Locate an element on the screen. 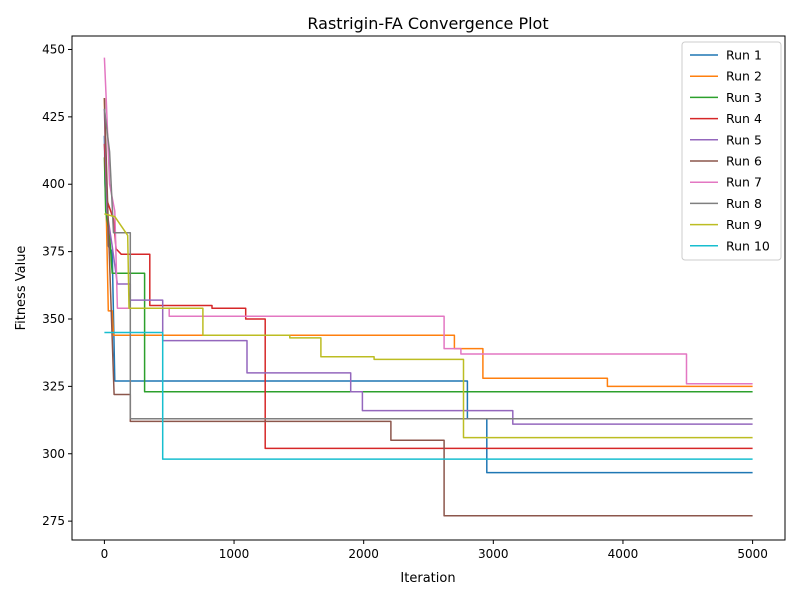 The width and height of the screenshot is (800, 600). x-tick-label: 5000 is located at coordinates (752, 554).